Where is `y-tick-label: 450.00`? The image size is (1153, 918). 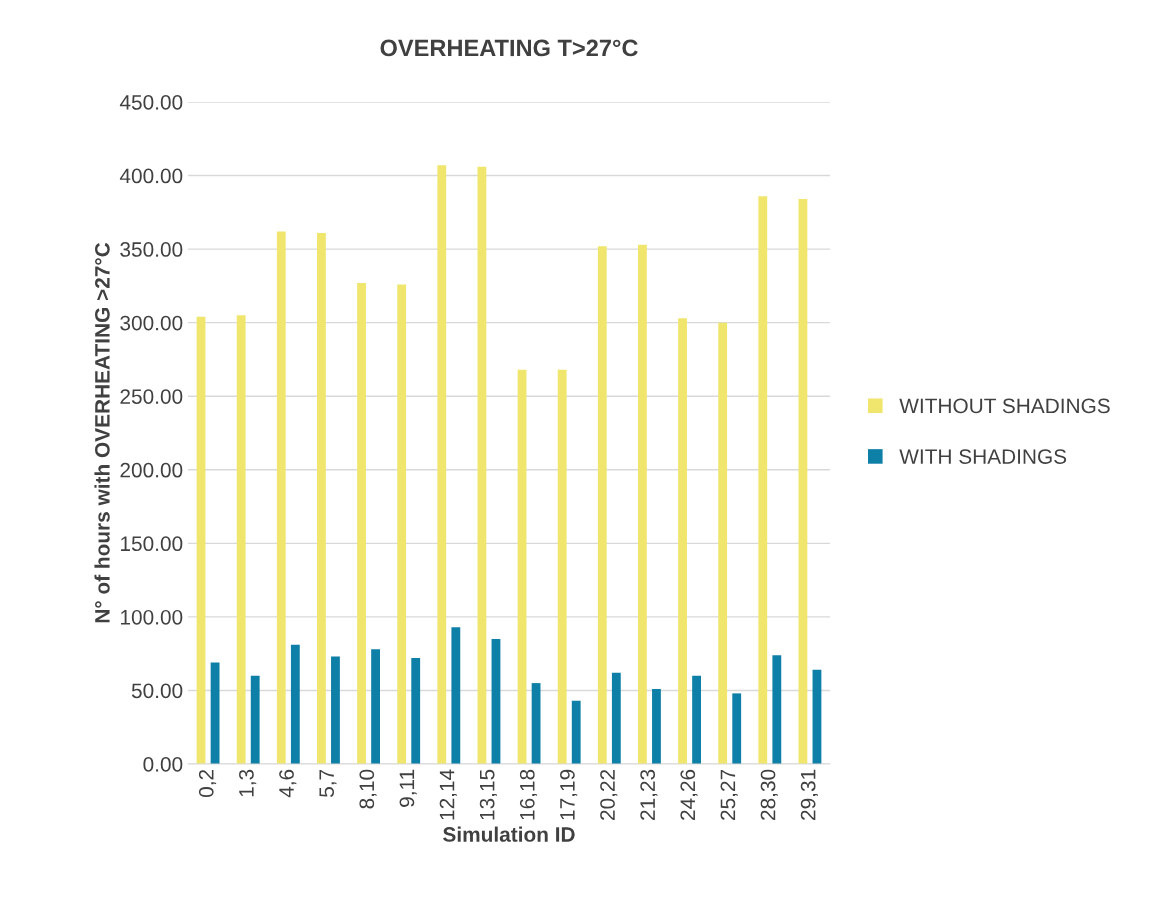 y-tick-label: 450.00 is located at coordinates (151, 102).